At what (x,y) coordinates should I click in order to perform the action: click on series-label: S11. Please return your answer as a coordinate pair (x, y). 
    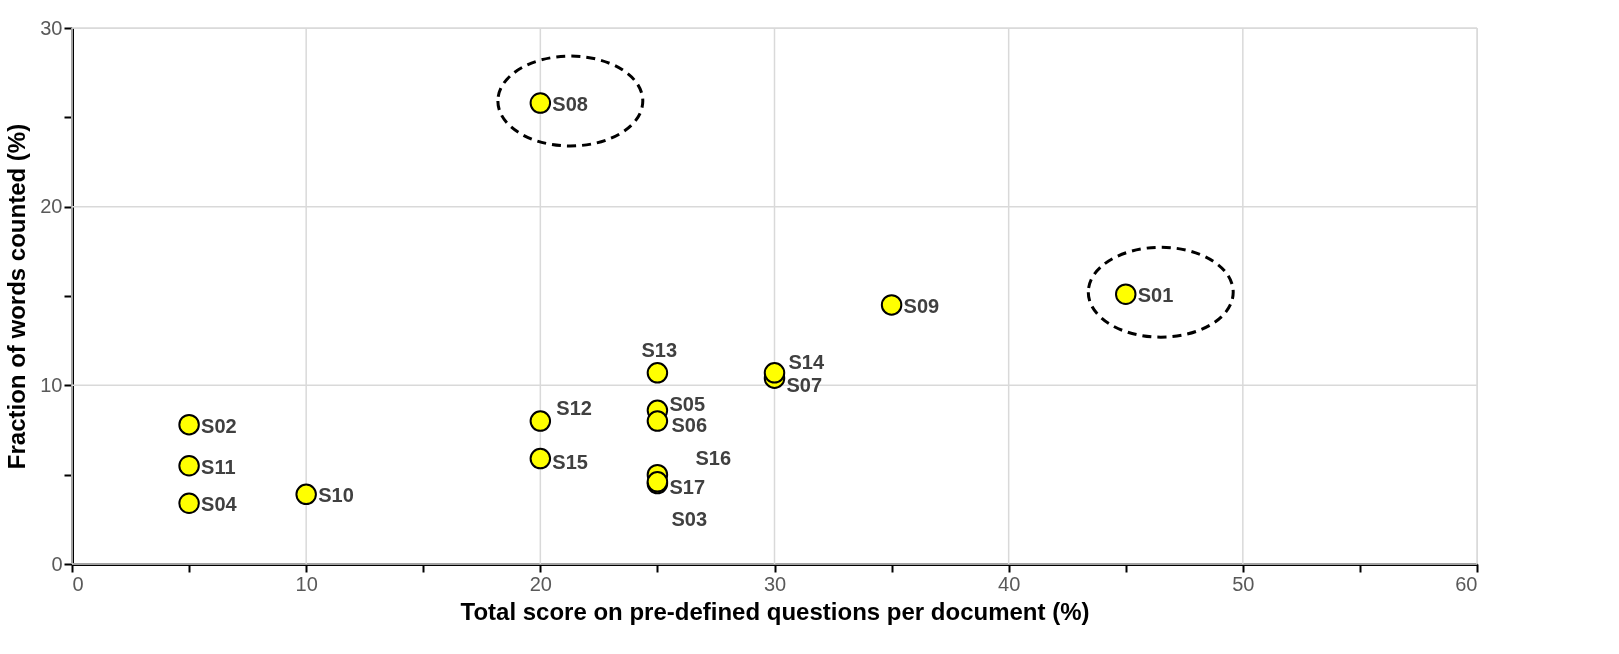
    Looking at the image, I should click on (218, 466).